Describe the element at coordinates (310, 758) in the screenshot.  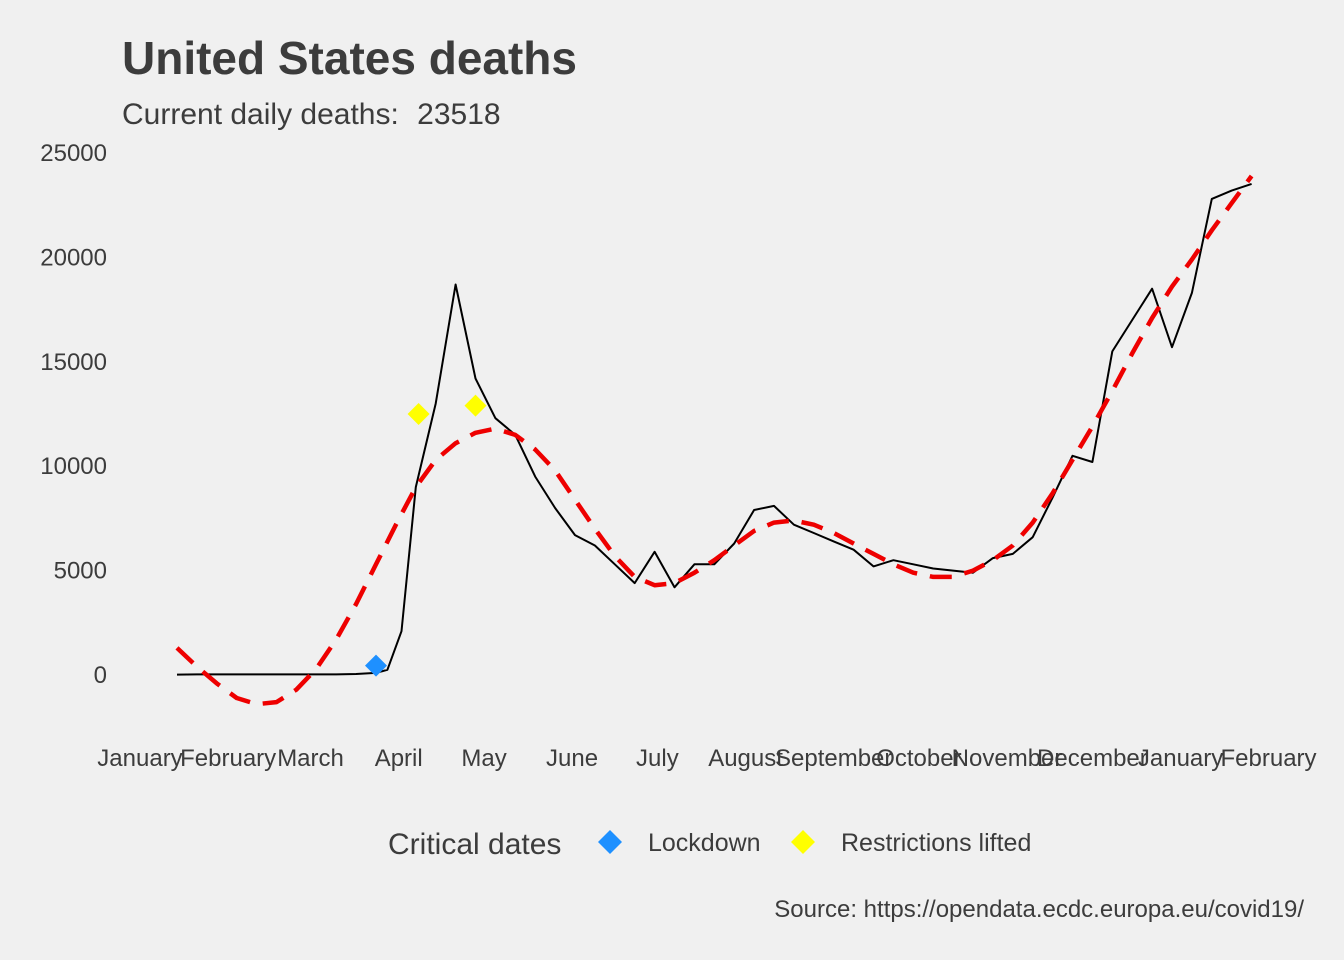
I see `x-tick-label: March` at that location.